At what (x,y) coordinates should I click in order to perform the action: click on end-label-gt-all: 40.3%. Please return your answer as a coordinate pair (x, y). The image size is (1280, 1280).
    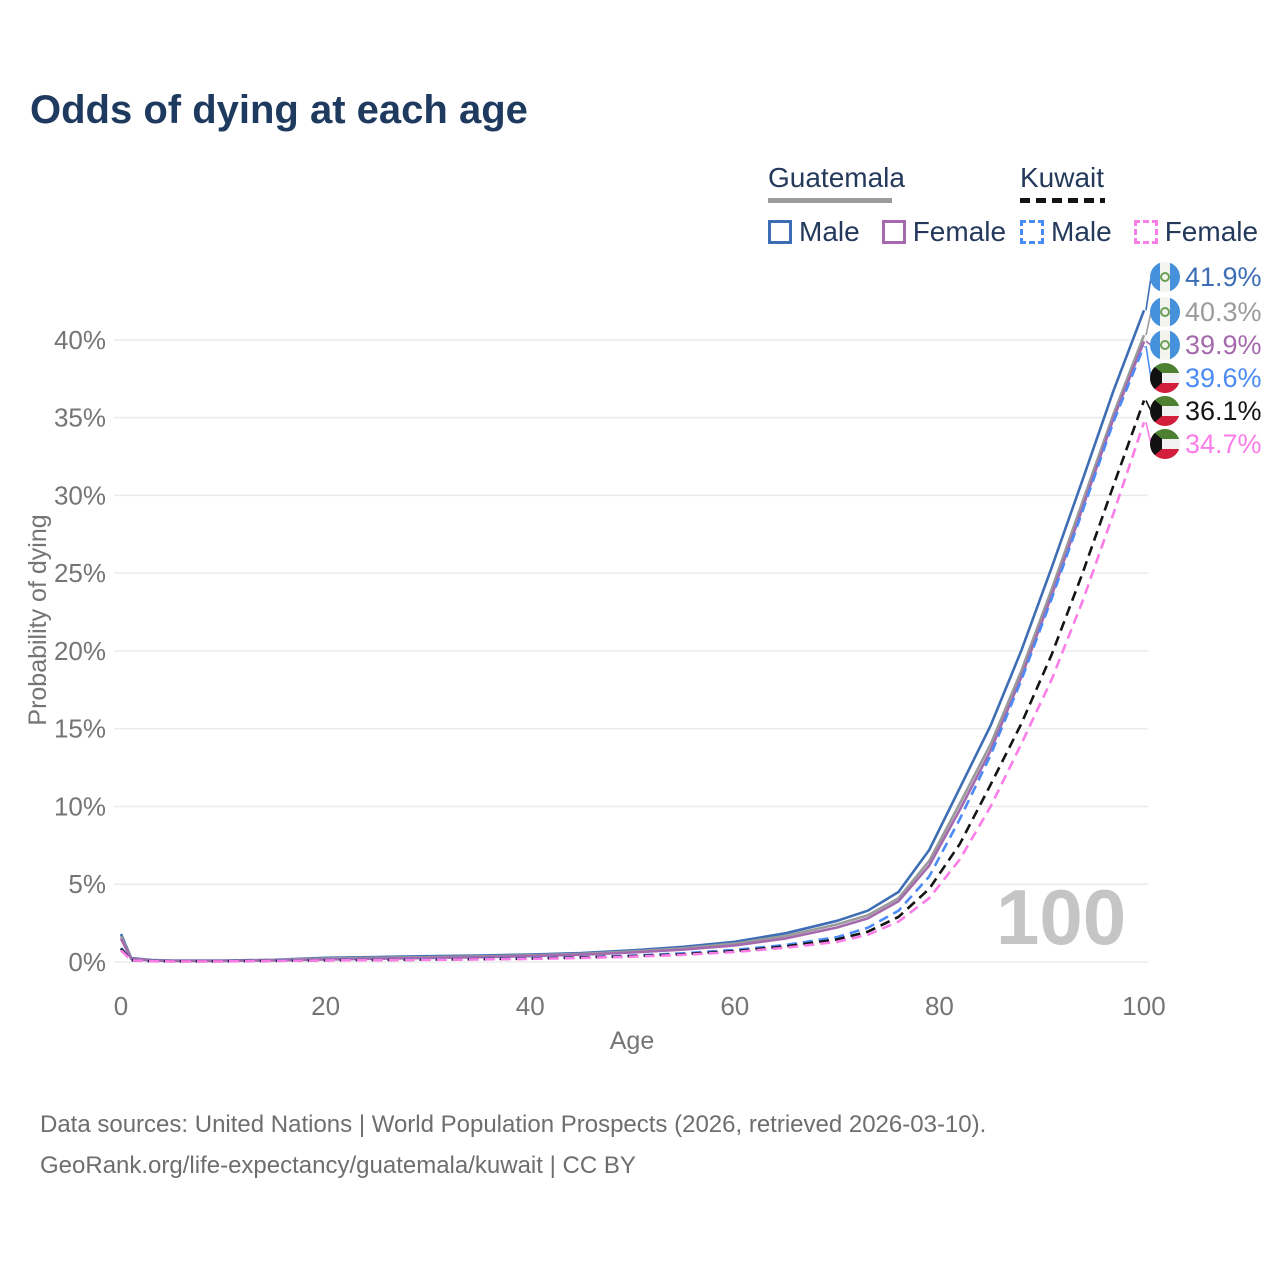
    Looking at the image, I should click on (1206, 312).